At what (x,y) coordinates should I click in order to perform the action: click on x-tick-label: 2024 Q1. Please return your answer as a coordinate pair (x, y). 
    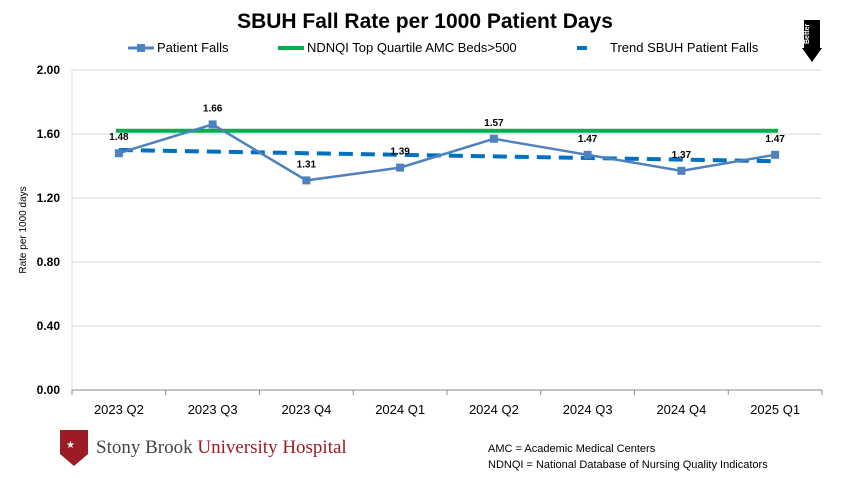
    Looking at the image, I should click on (400, 409).